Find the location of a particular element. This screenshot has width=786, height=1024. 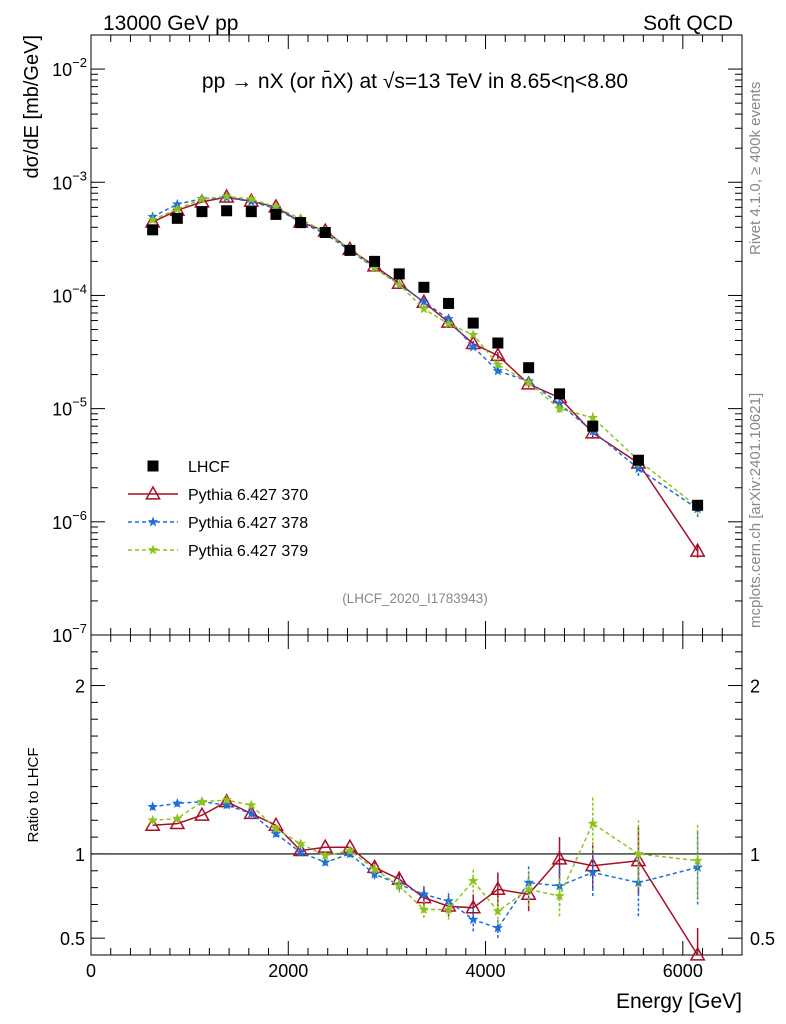

x-tick-label: 4000 is located at coordinates (486, 971).